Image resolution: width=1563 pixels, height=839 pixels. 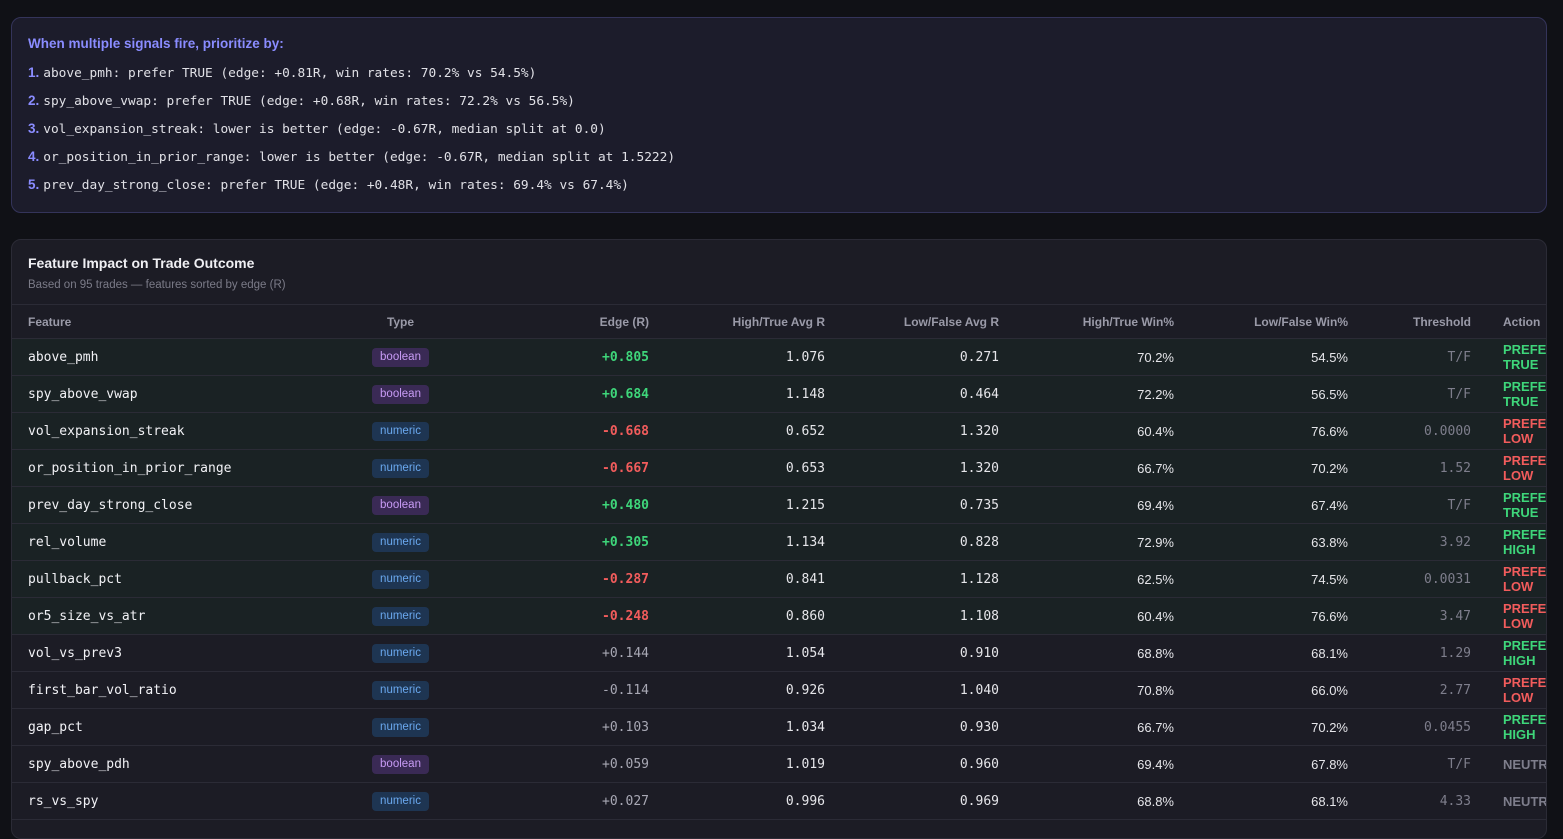 I want to click on edge-cell: +0.027, so click(x=569, y=801).